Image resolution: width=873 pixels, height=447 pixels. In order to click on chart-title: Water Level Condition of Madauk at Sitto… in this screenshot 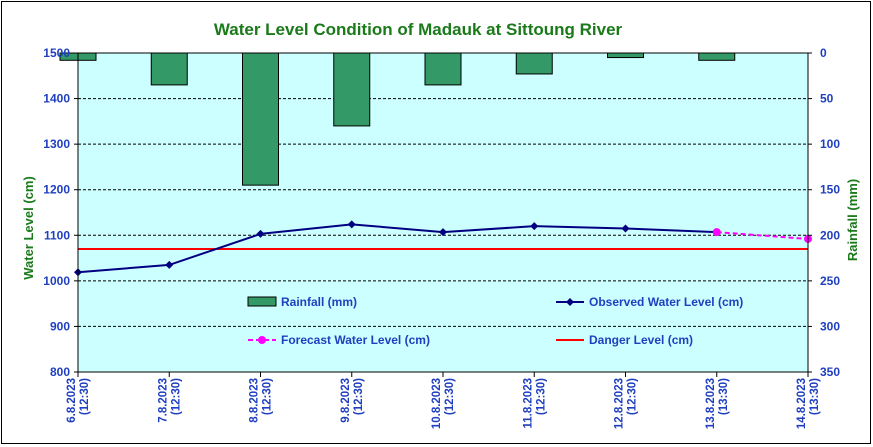, I will do `click(418, 29)`.